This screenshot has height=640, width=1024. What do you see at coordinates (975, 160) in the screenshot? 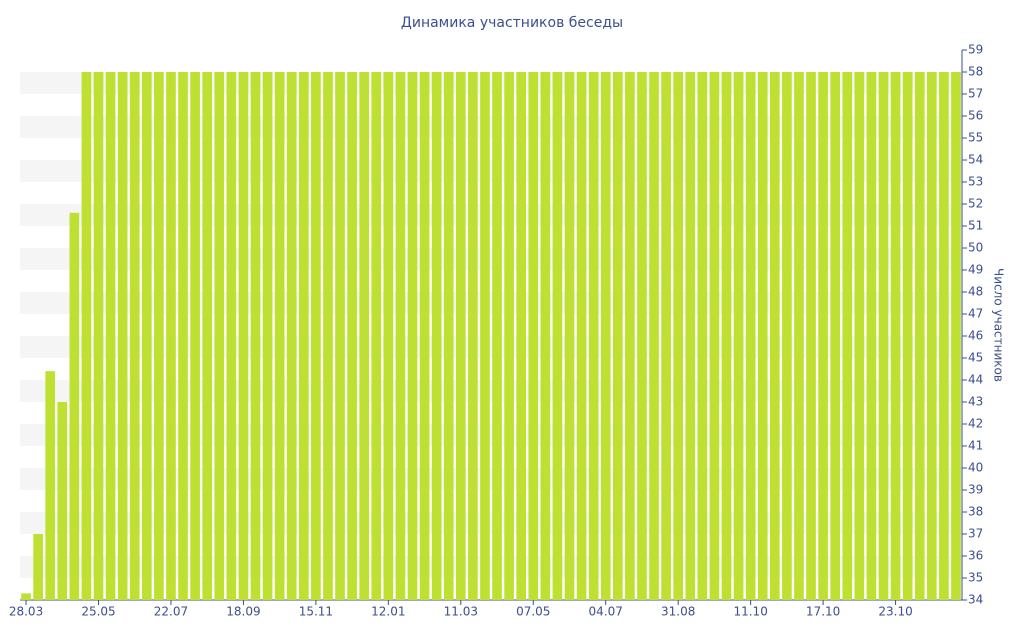
I see `y-tick-label: 54` at bounding box center [975, 160].